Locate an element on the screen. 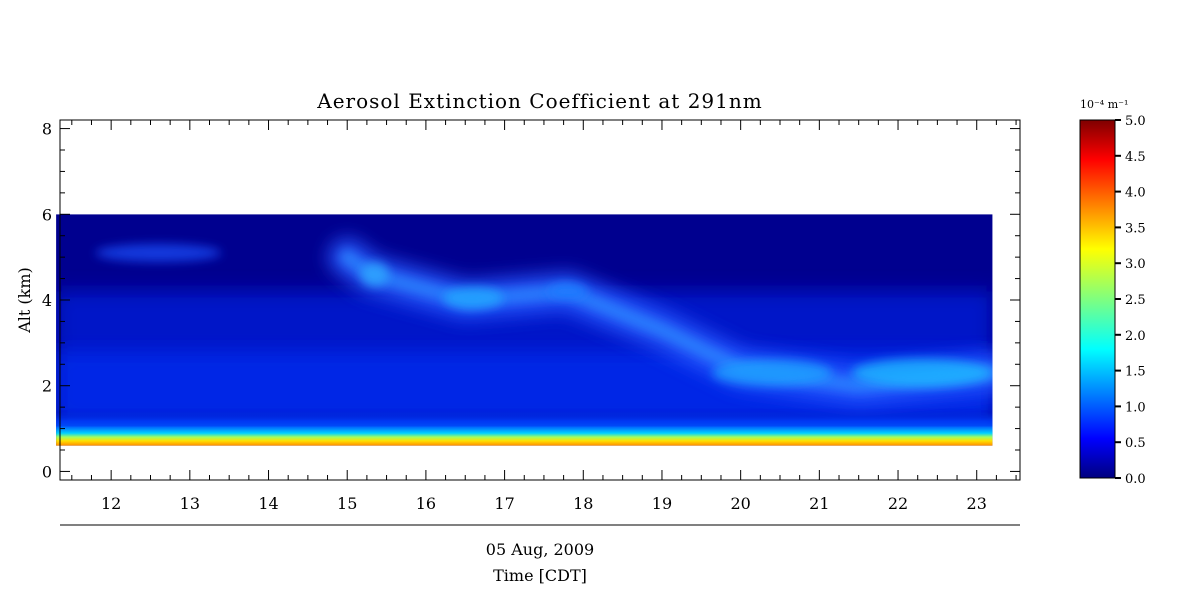 Image resolution: width=1200 pixels, height=600 pixels. colorbar-tick-label: 4.5 is located at coordinates (1135, 157).